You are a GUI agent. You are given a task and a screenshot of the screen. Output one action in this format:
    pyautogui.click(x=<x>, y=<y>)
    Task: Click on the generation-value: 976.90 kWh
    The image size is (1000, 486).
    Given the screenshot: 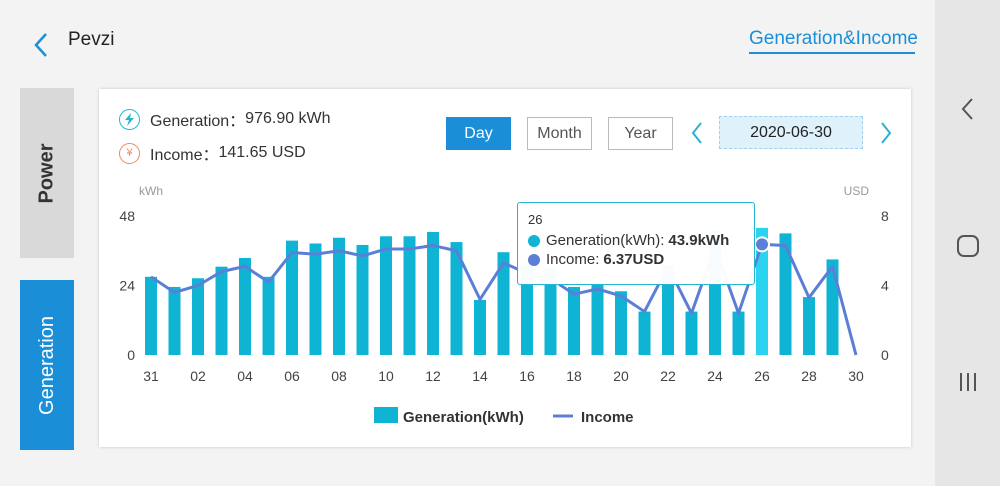 What is the action you would take?
    pyautogui.click(x=288, y=118)
    